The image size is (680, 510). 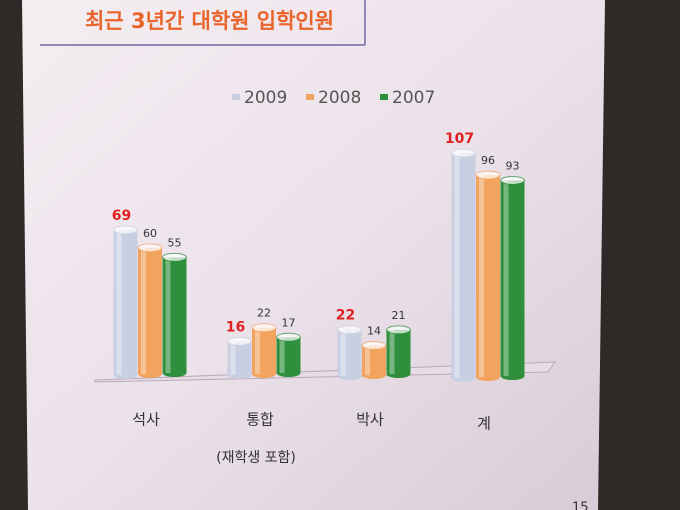 I want to click on data-label: 93, so click(x=513, y=165).